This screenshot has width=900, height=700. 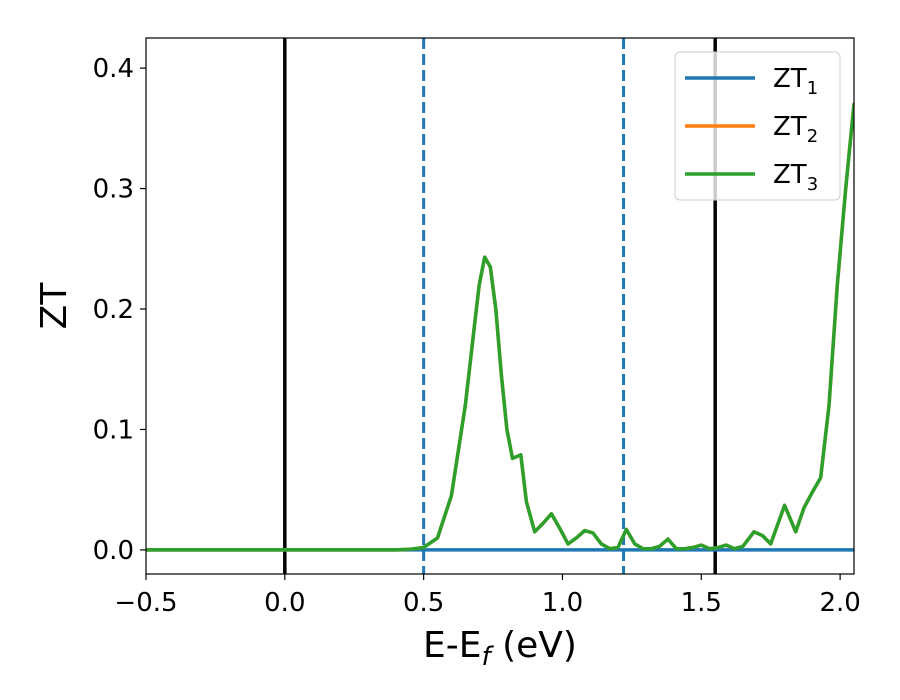 What do you see at coordinates (423, 603) in the screenshot?
I see `x-tick-label-2: 0.5` at bounding box center [423, 603].